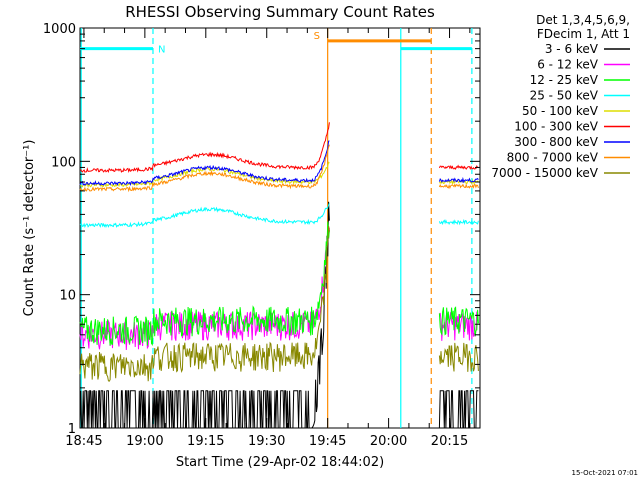 The width and height of the screenshot is (640, 480). I want to click on y-tick-label: 1, so click(72, 429).